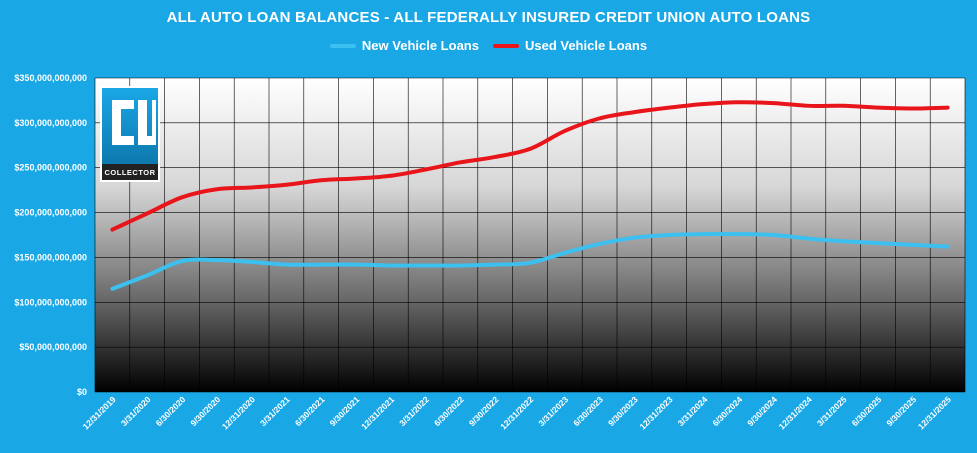 Image resolution: width=977 pixels, height=453 pixels. What do you see at coordinates (275, 411) in the screenshot?
I see `x-tick-label: 3/31/2021` at bounding box center [275, 411].